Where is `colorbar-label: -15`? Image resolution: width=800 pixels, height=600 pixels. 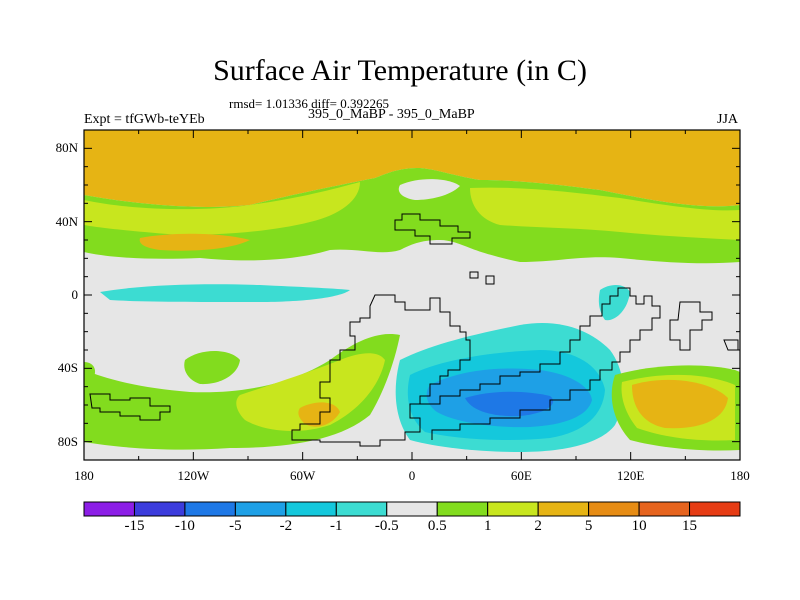 colorbar-label: -15 is located at coordinates (134, 526).